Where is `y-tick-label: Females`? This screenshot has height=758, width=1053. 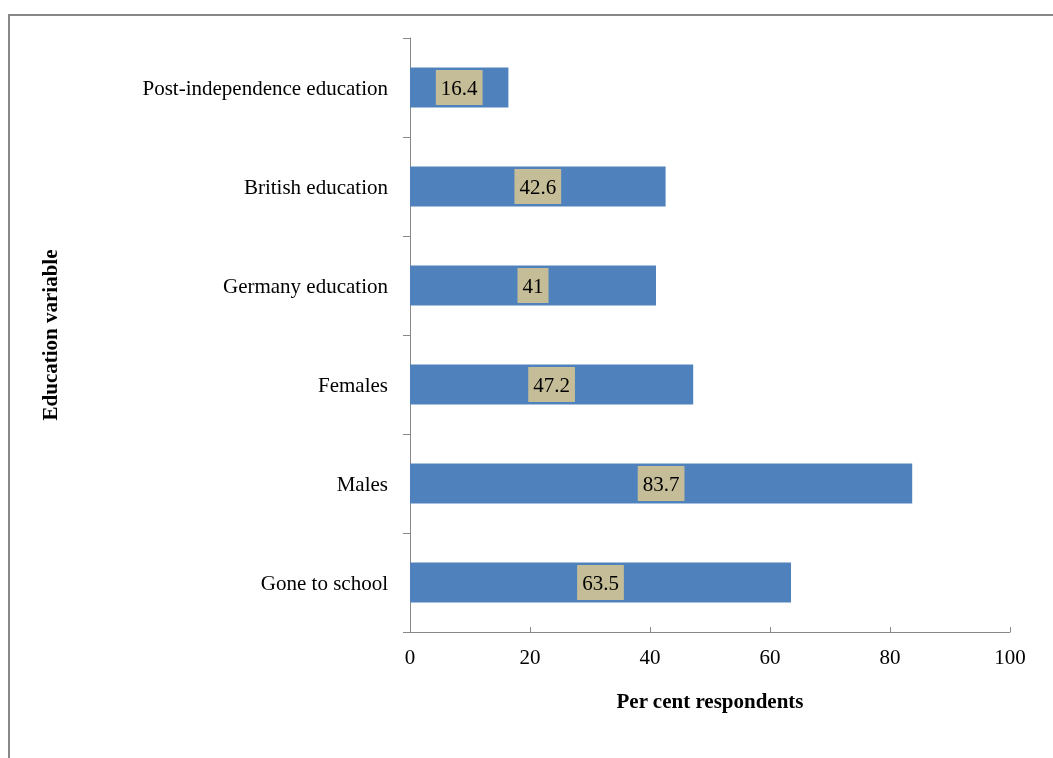
y-tick-label: Females is located at coordinates (353, 384).